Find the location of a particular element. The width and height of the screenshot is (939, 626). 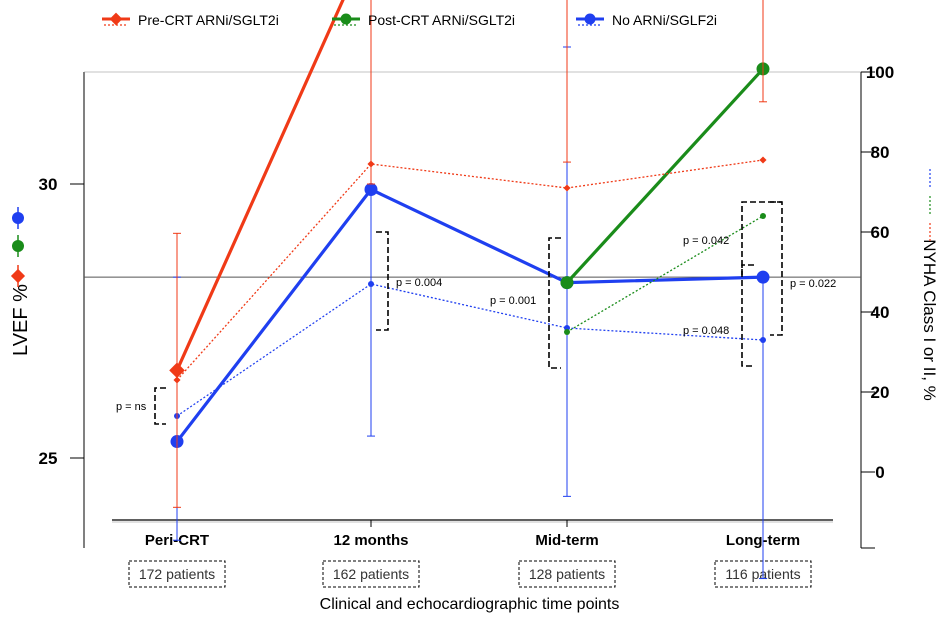

legend-item-pre-crt: Pre-CRT ARNi/SGLT2i is located at coordinates (189, 20).